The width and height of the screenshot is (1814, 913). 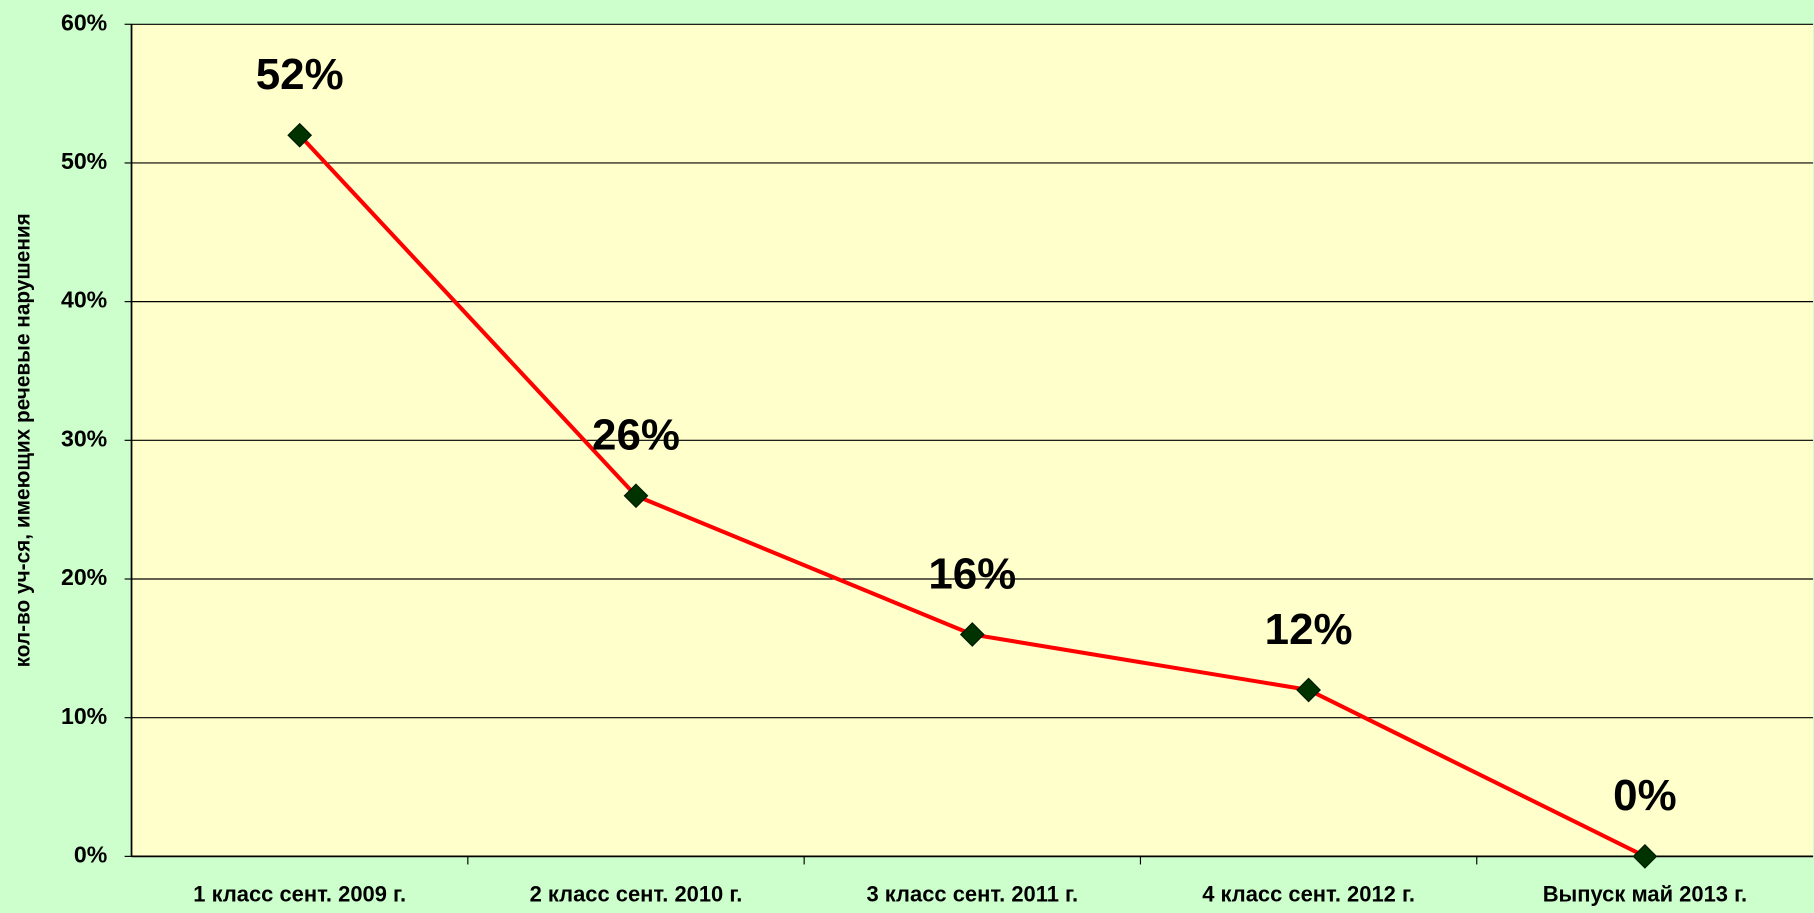 I want to click on data-label: 26%, so click(x=636, y=435).